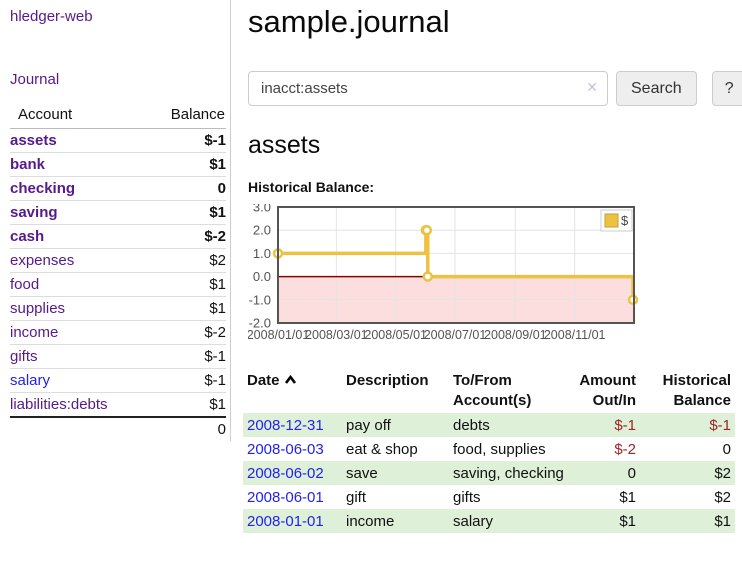  Describe the element at coordinates (262, 276) in the screenshot. I see `svg-text: 0.0` at that location.